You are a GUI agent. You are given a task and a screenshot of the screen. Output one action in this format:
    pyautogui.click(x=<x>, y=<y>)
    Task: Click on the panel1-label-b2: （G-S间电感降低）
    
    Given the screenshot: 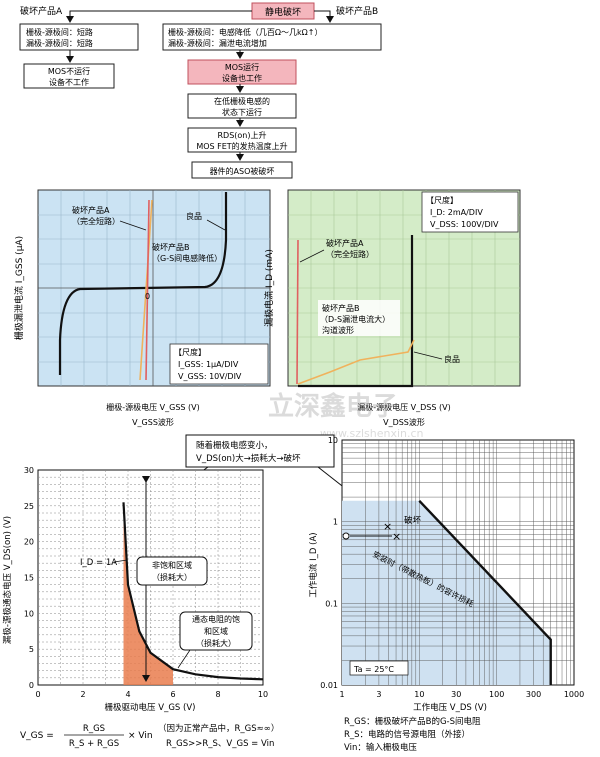 What is the action you would take?
    pyautogui.click(x=187, y=258)
    